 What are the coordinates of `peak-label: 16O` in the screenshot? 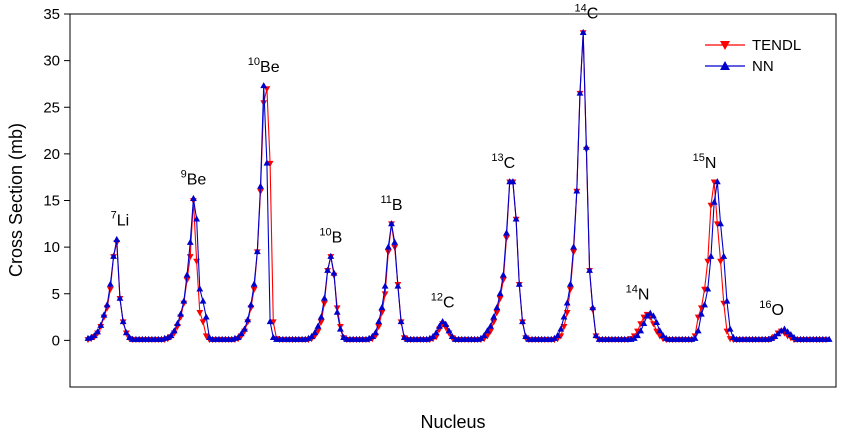 It's located at (771, 309).